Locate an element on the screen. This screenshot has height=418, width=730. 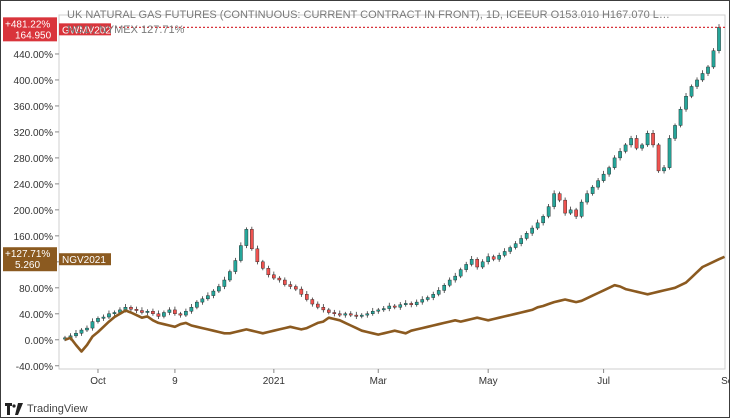
y-tick-label: 40.00% is located at coordinates (36, 315).